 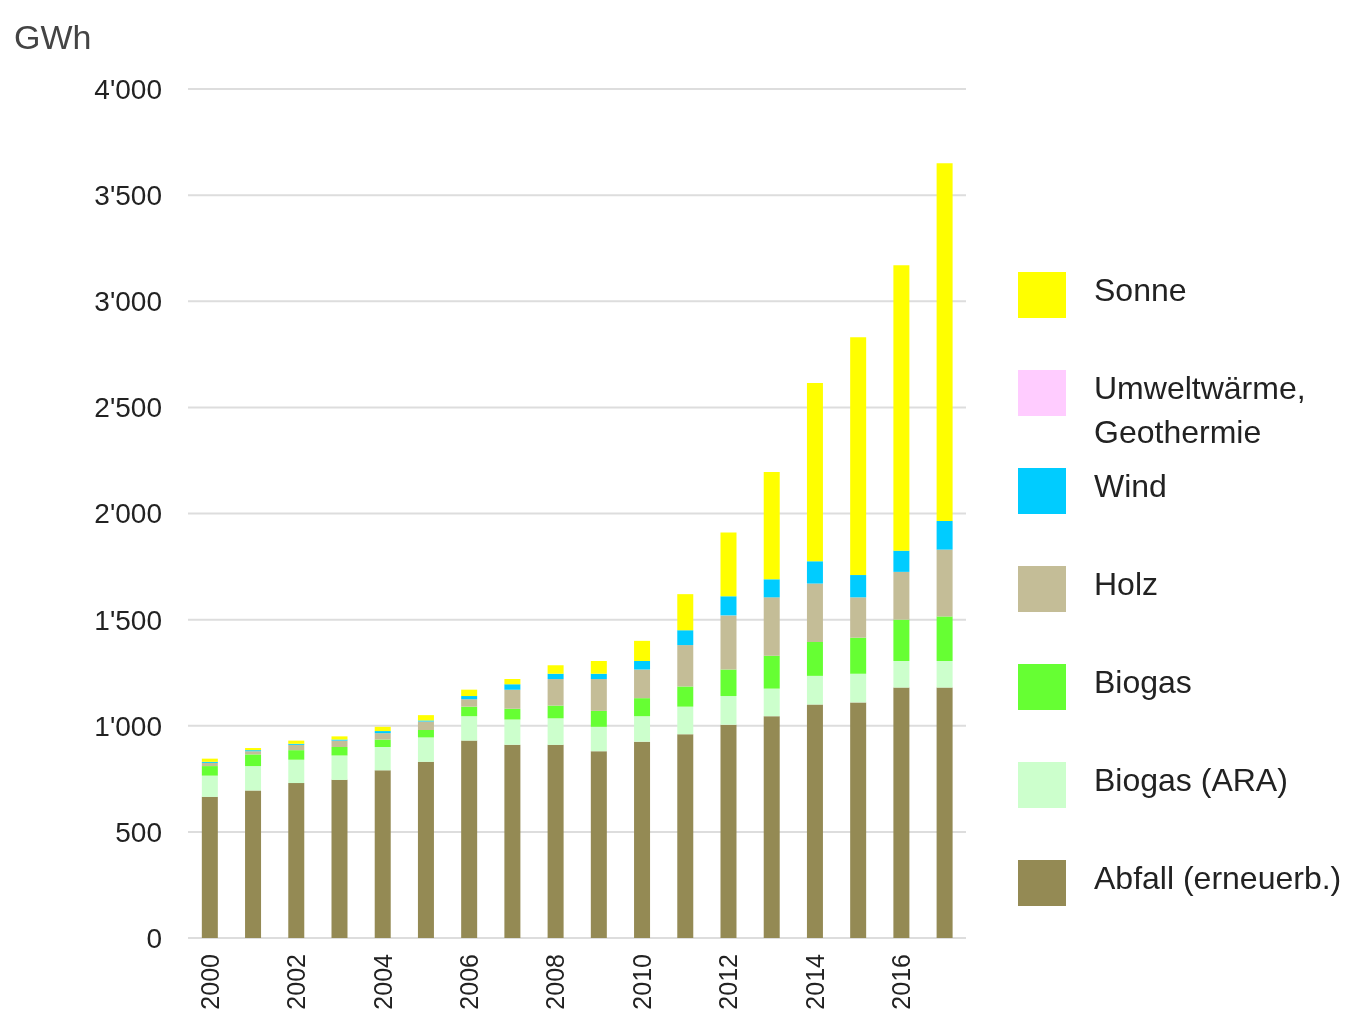 What do you see at coordinates (468, 982) in the screenshot?
I see `x-tick-label: 2006` at bounding box center [468, 982].